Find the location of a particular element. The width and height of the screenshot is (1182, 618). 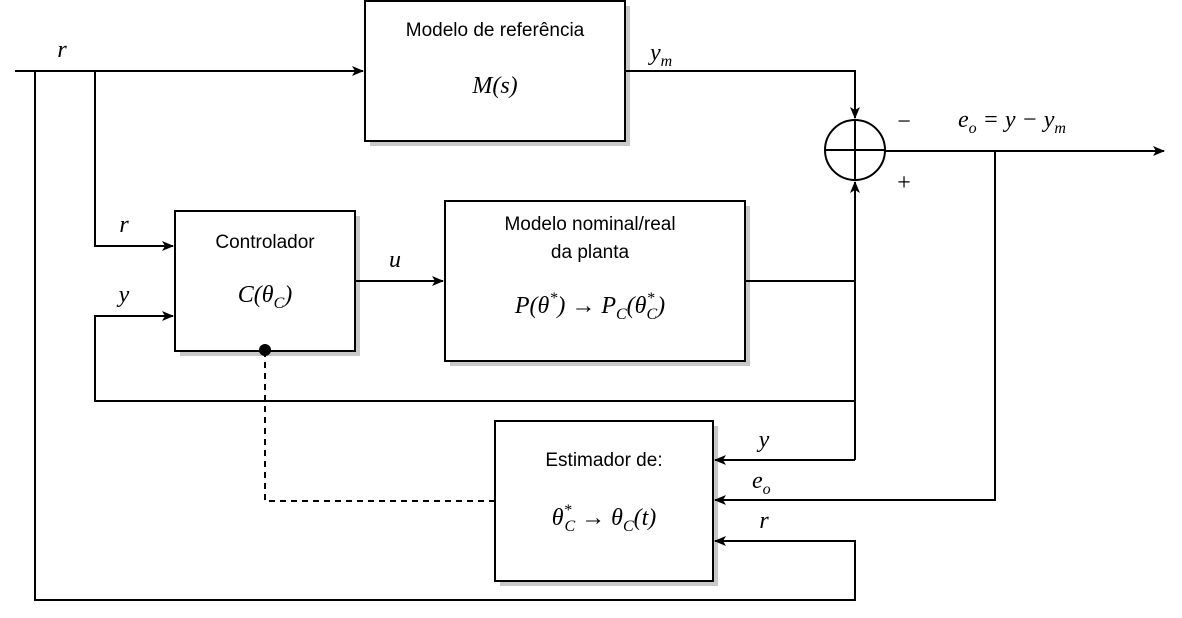

reference-model-tf: M(s) is located at coordinates (494, 86).